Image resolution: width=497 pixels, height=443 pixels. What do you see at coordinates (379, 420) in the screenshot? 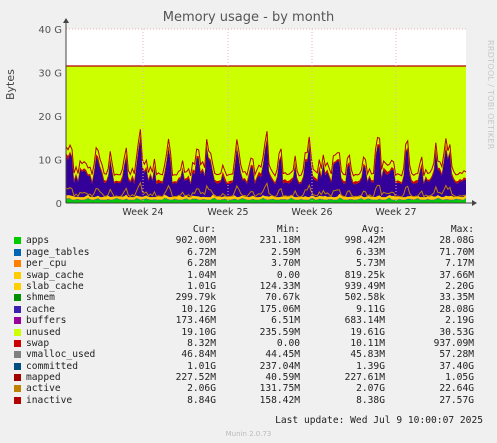
I see `last-update: Last update: Wed Jul 9 10:00:07 2025` at bounding box center [379, 420].